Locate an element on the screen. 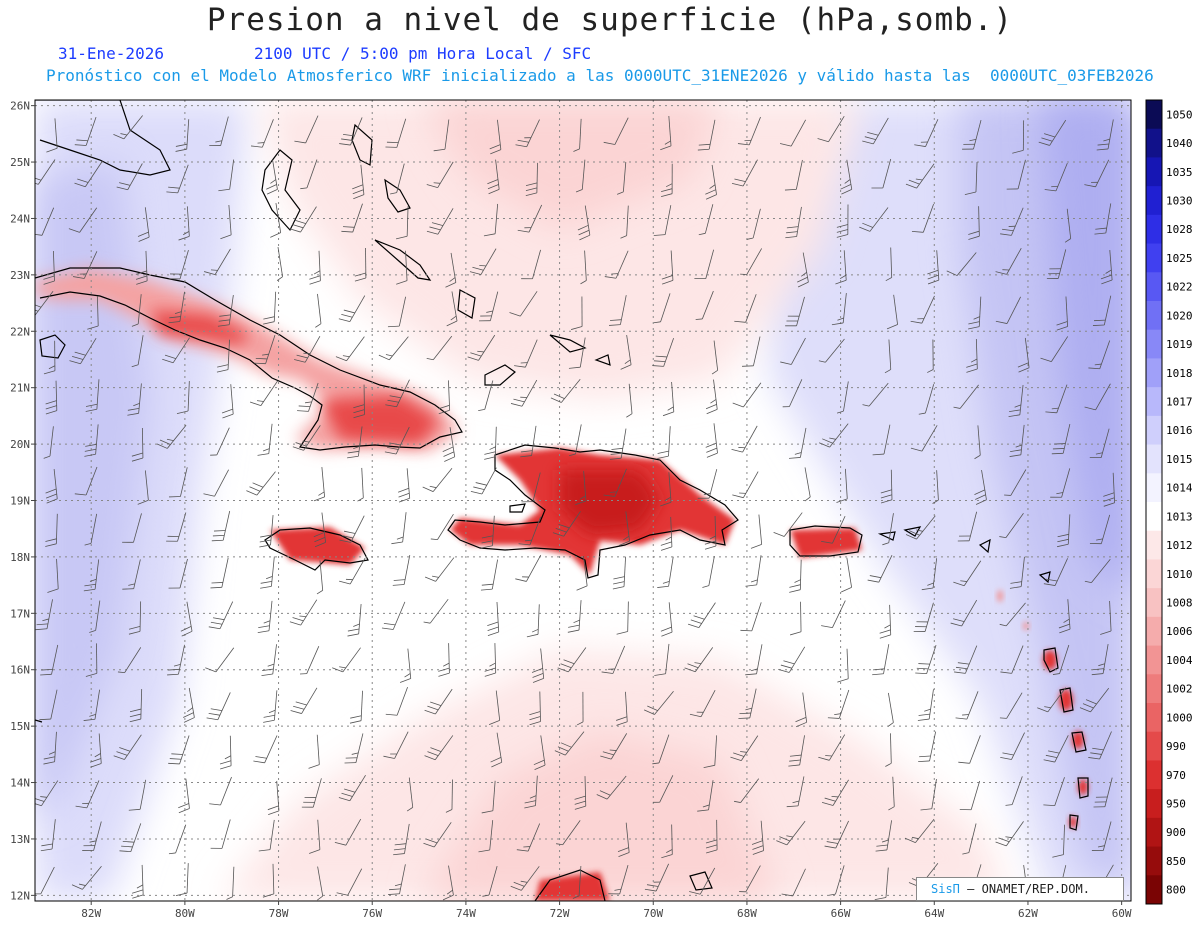  lat-label: 15N is located at coordinates (20, 726).